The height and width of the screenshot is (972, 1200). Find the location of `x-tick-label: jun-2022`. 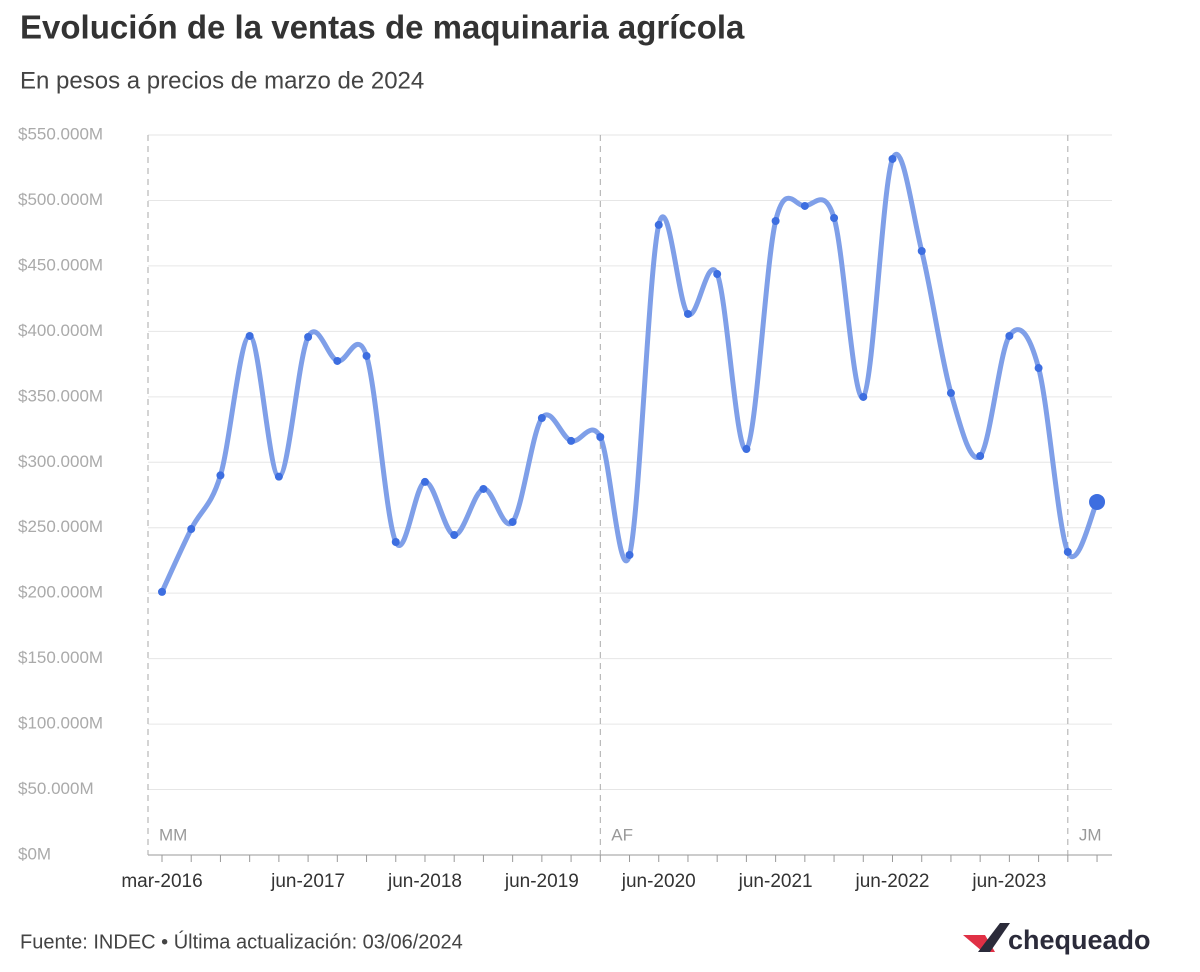

x-tick-label: jun-2022 is located at coordinates (892, 881).